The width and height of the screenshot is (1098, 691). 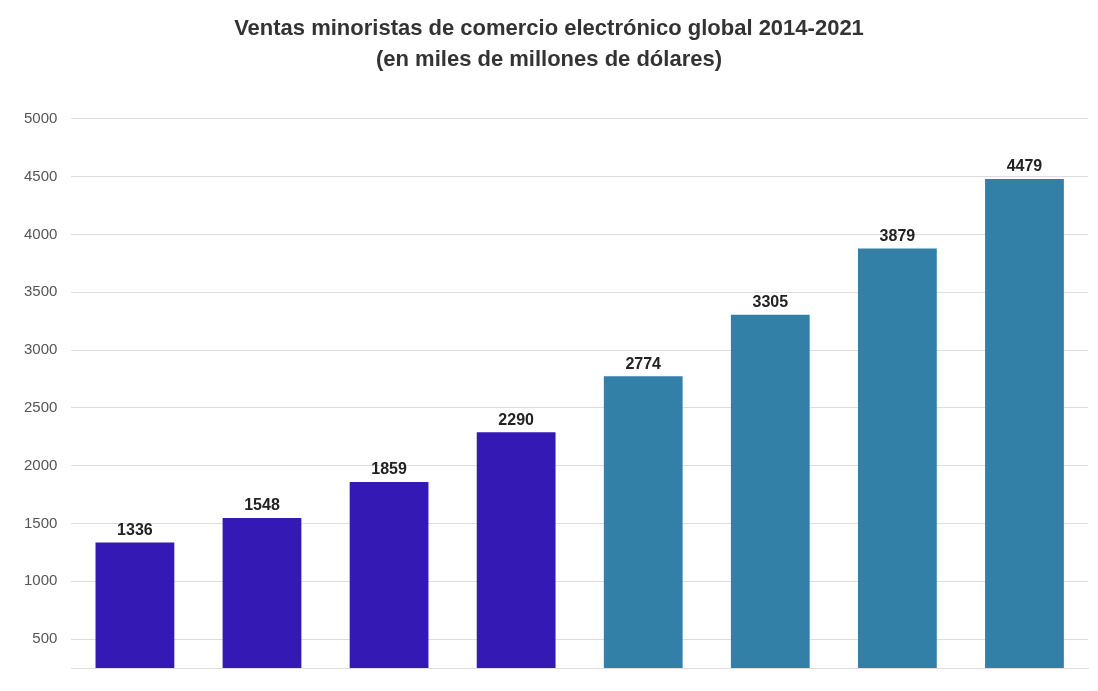 What do you see at coordinates (40, 464) in the screenshot?
I see `y-tick-label: 2000` at bounding box center [40, 464].